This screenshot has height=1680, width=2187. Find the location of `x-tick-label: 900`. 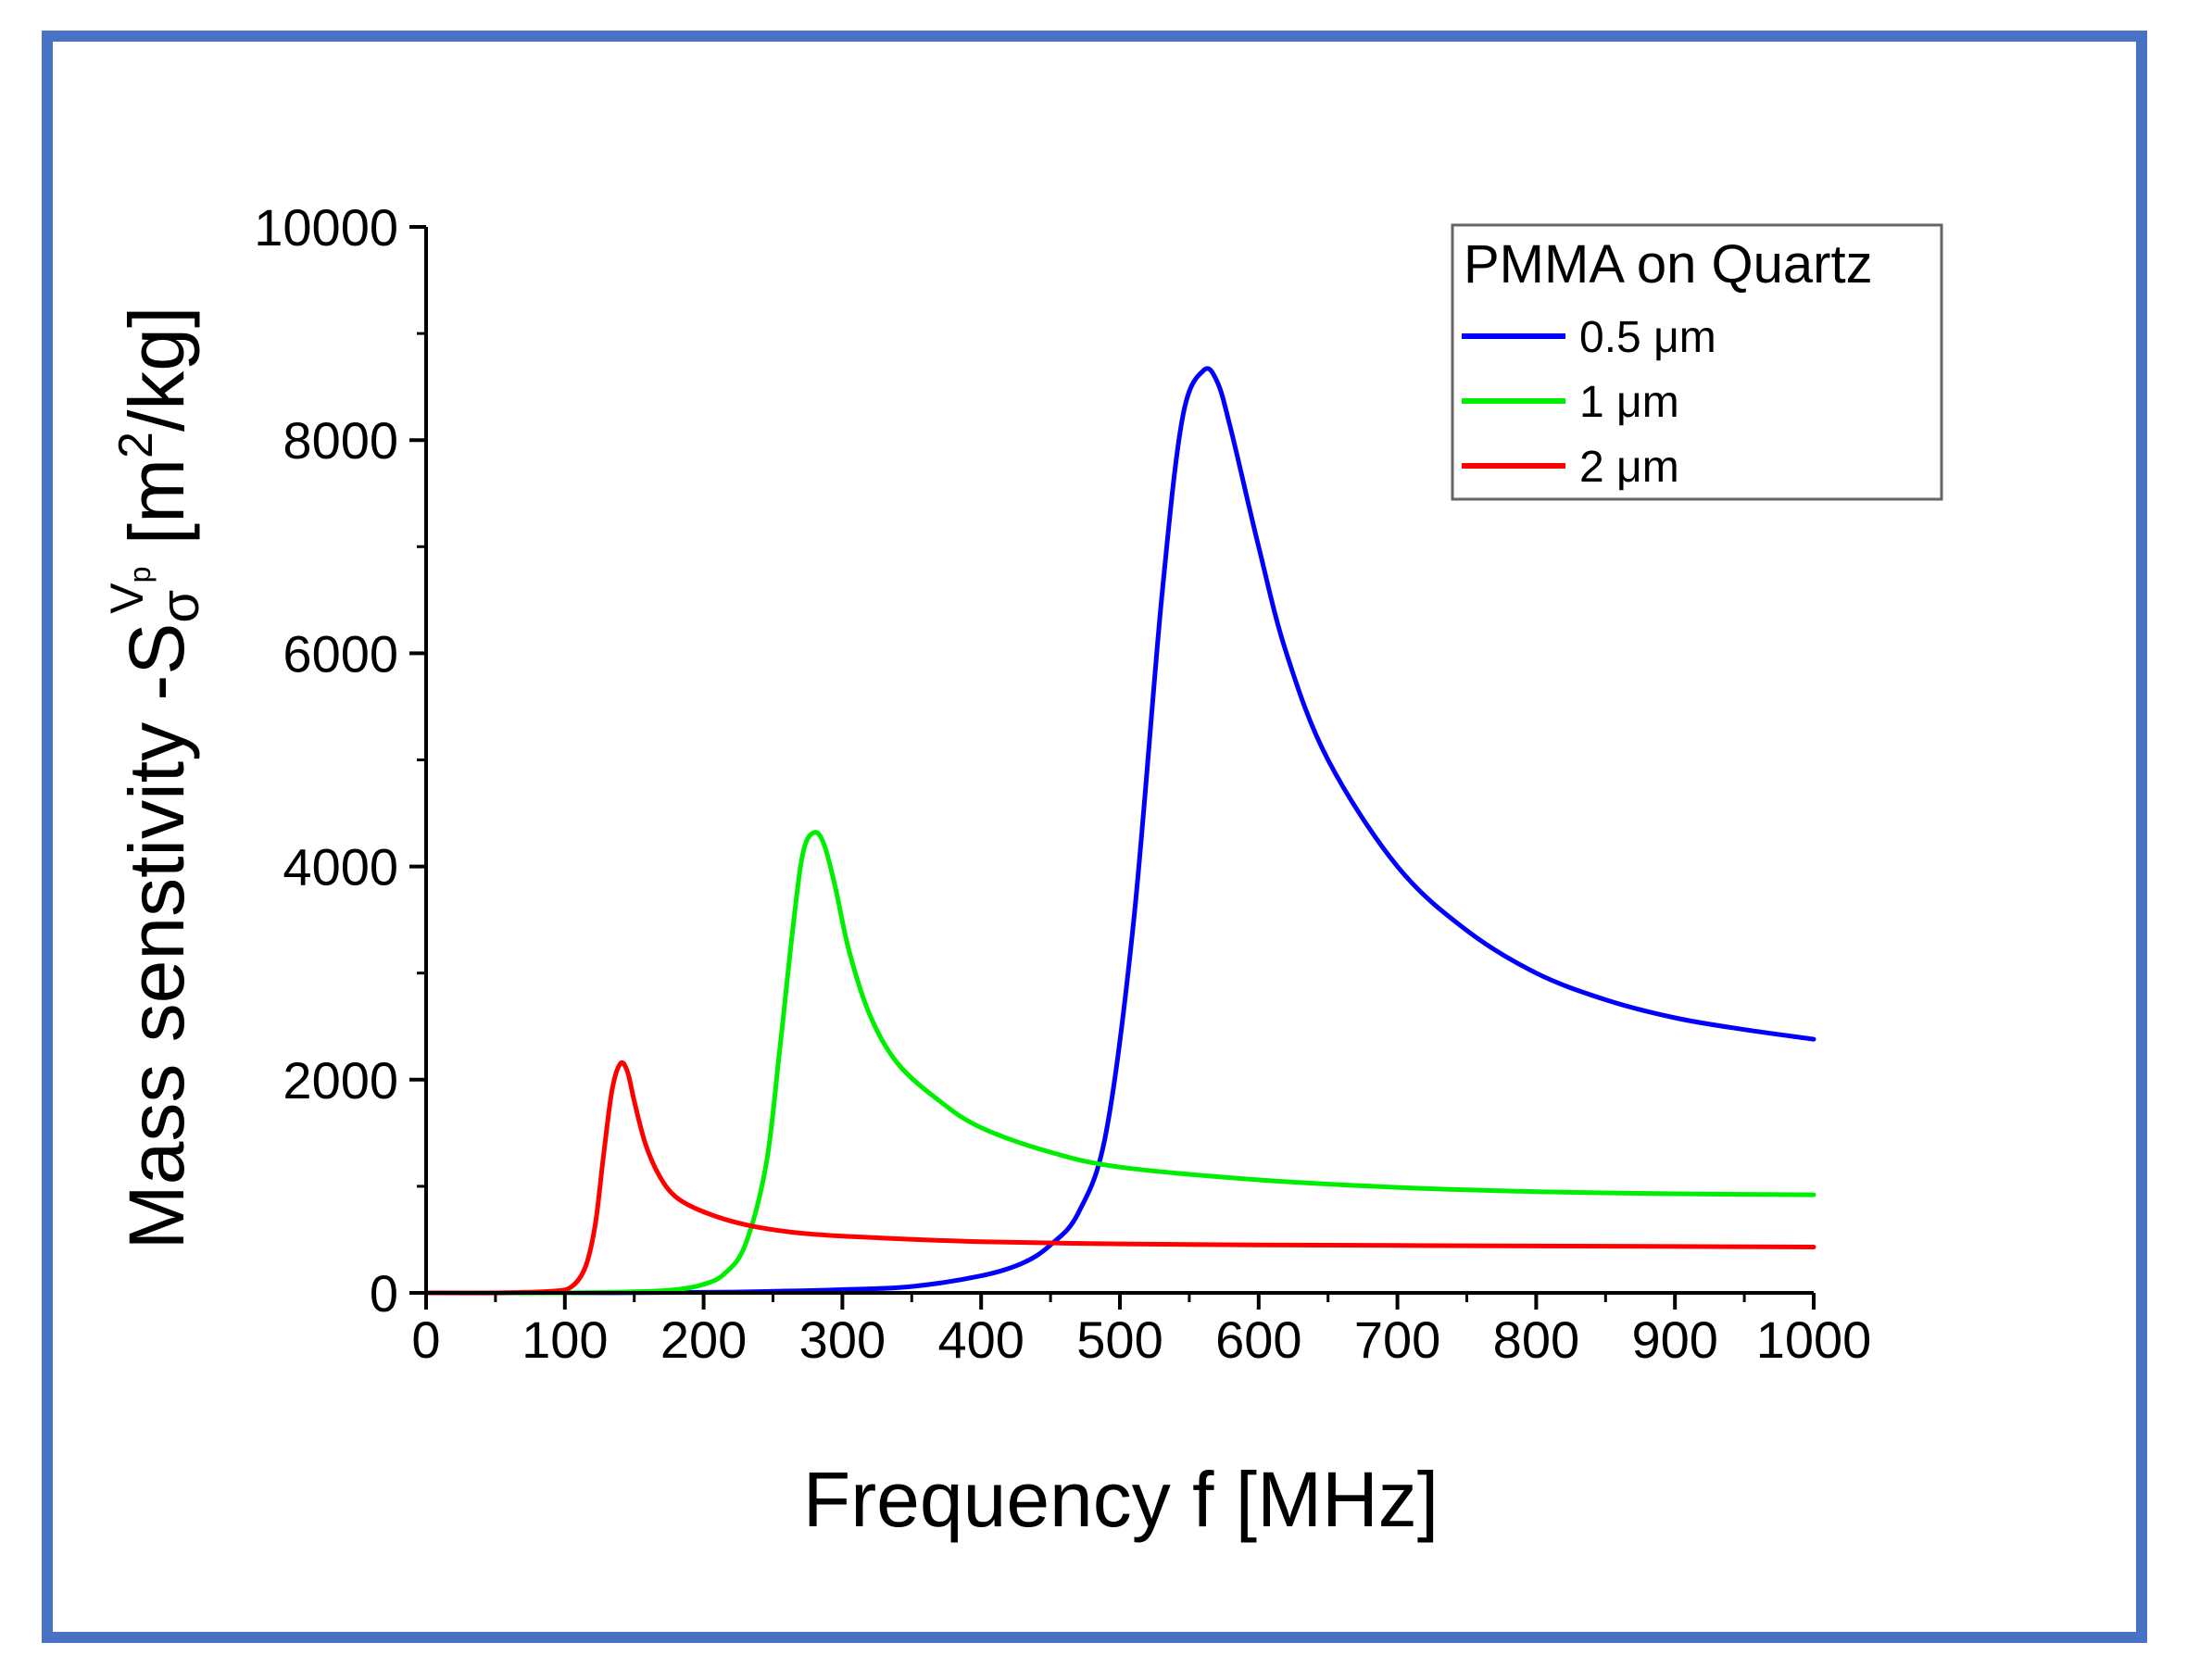

x-tick-label: 900 is located at coordinates (1674, 1339).